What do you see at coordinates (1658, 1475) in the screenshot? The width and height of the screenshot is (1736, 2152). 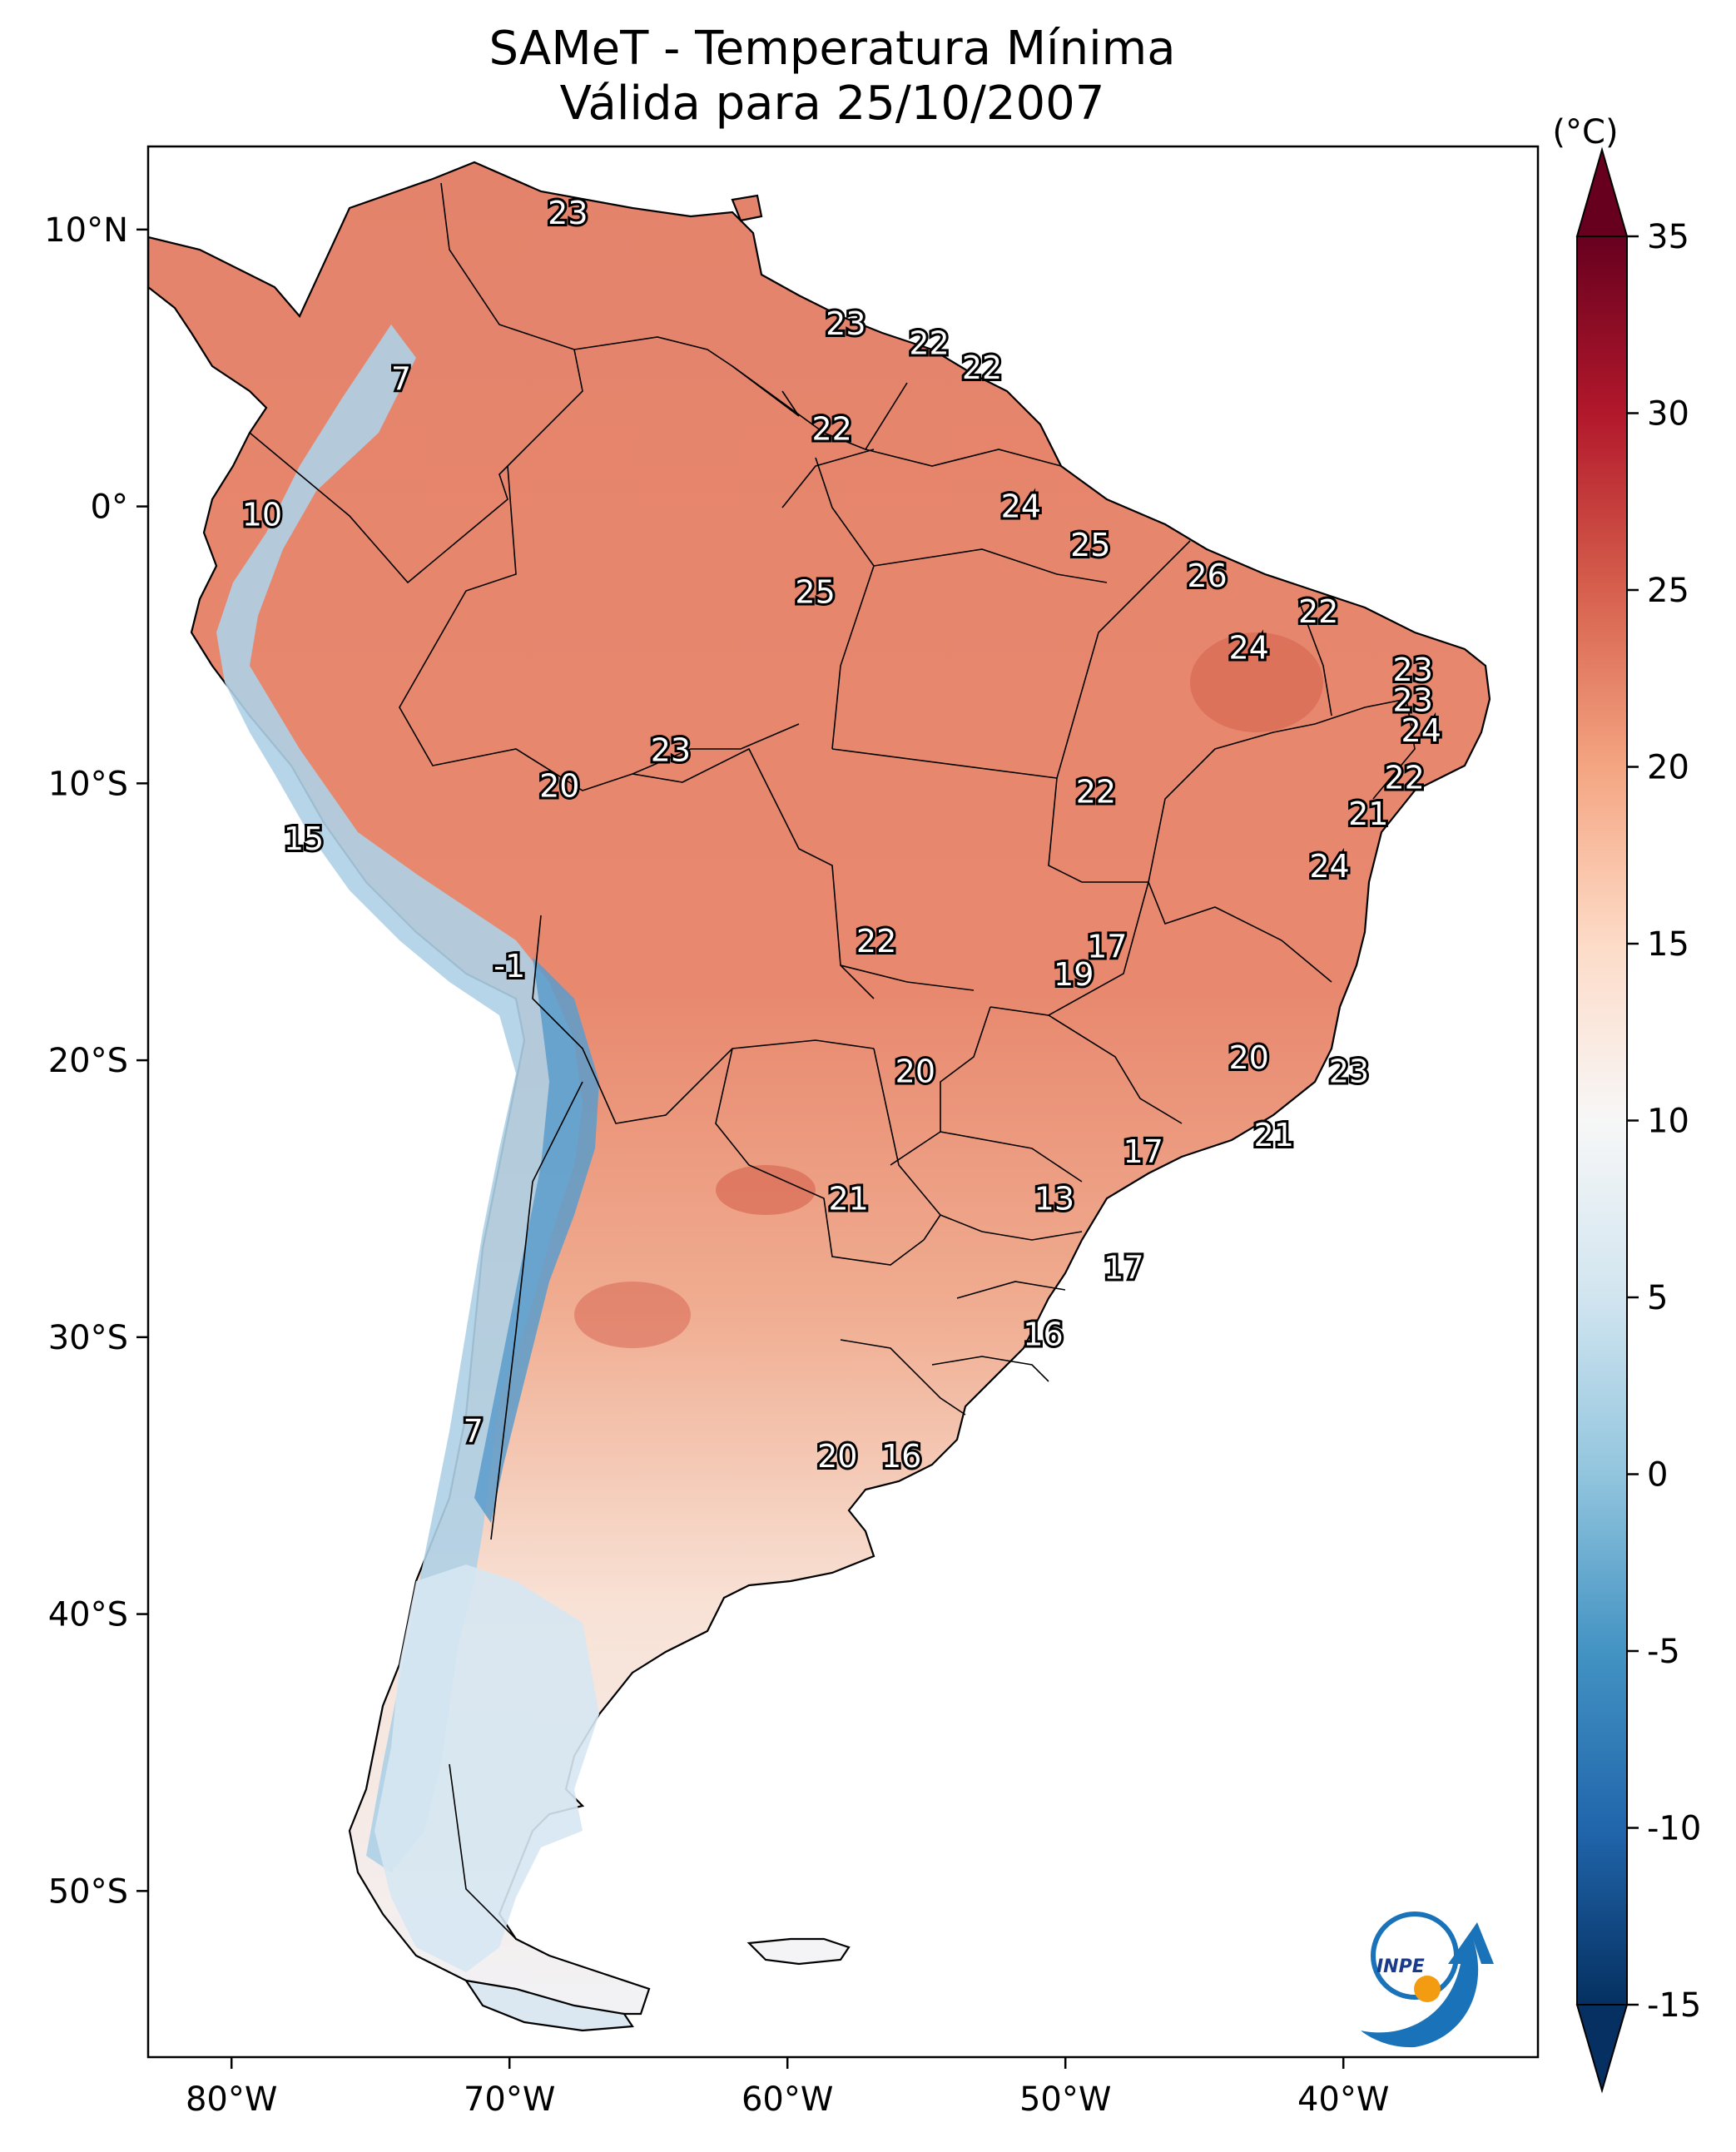 I see `colorbar-tick-label: 0` at bounding box center [1658, 1475].